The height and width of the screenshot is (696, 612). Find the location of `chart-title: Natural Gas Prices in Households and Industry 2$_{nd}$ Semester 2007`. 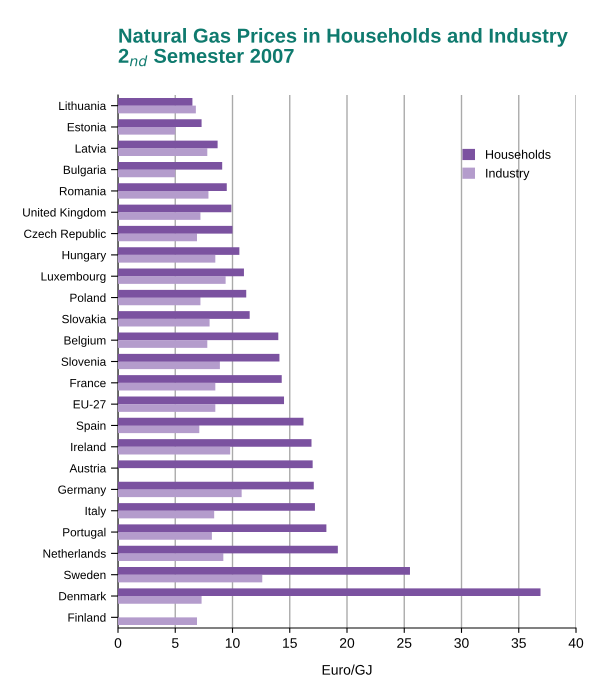

chart-title: Natural Gas Prices in Households and Industry 2$_{nd}$ Semester 2007 is located at coordinates (343, 47).